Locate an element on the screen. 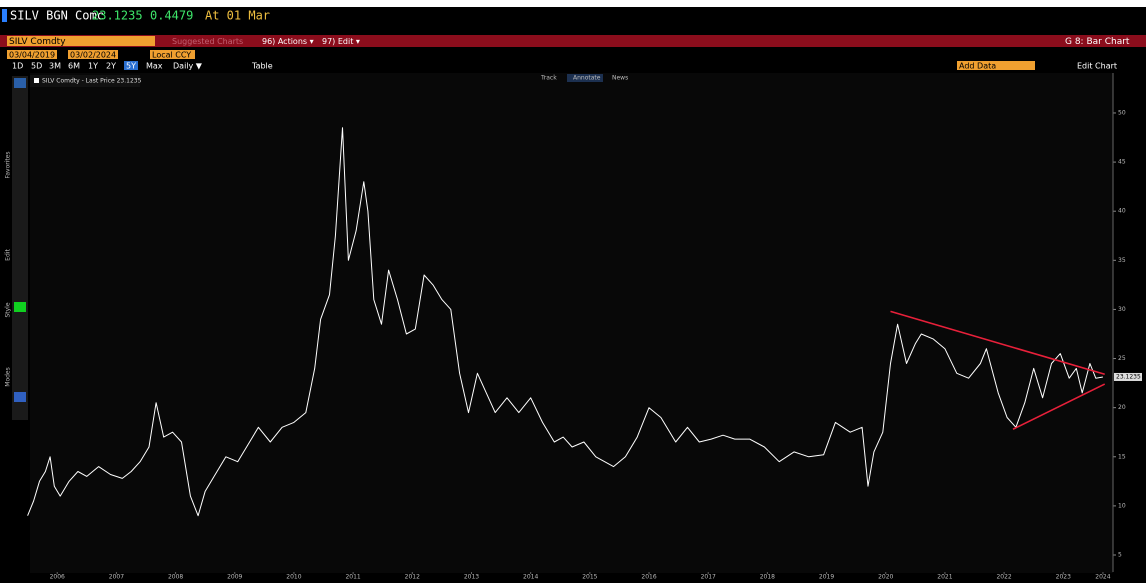 The image size is (1146, 583). sidebar-tools is located at coordinates (20, 248).